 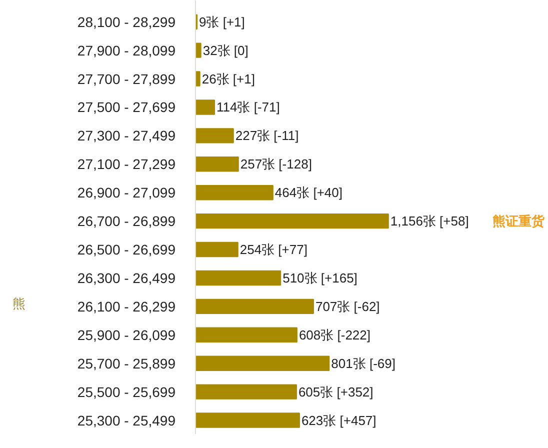 I want to click on data-label: 608张 [-222], so click(x=334, y=334).